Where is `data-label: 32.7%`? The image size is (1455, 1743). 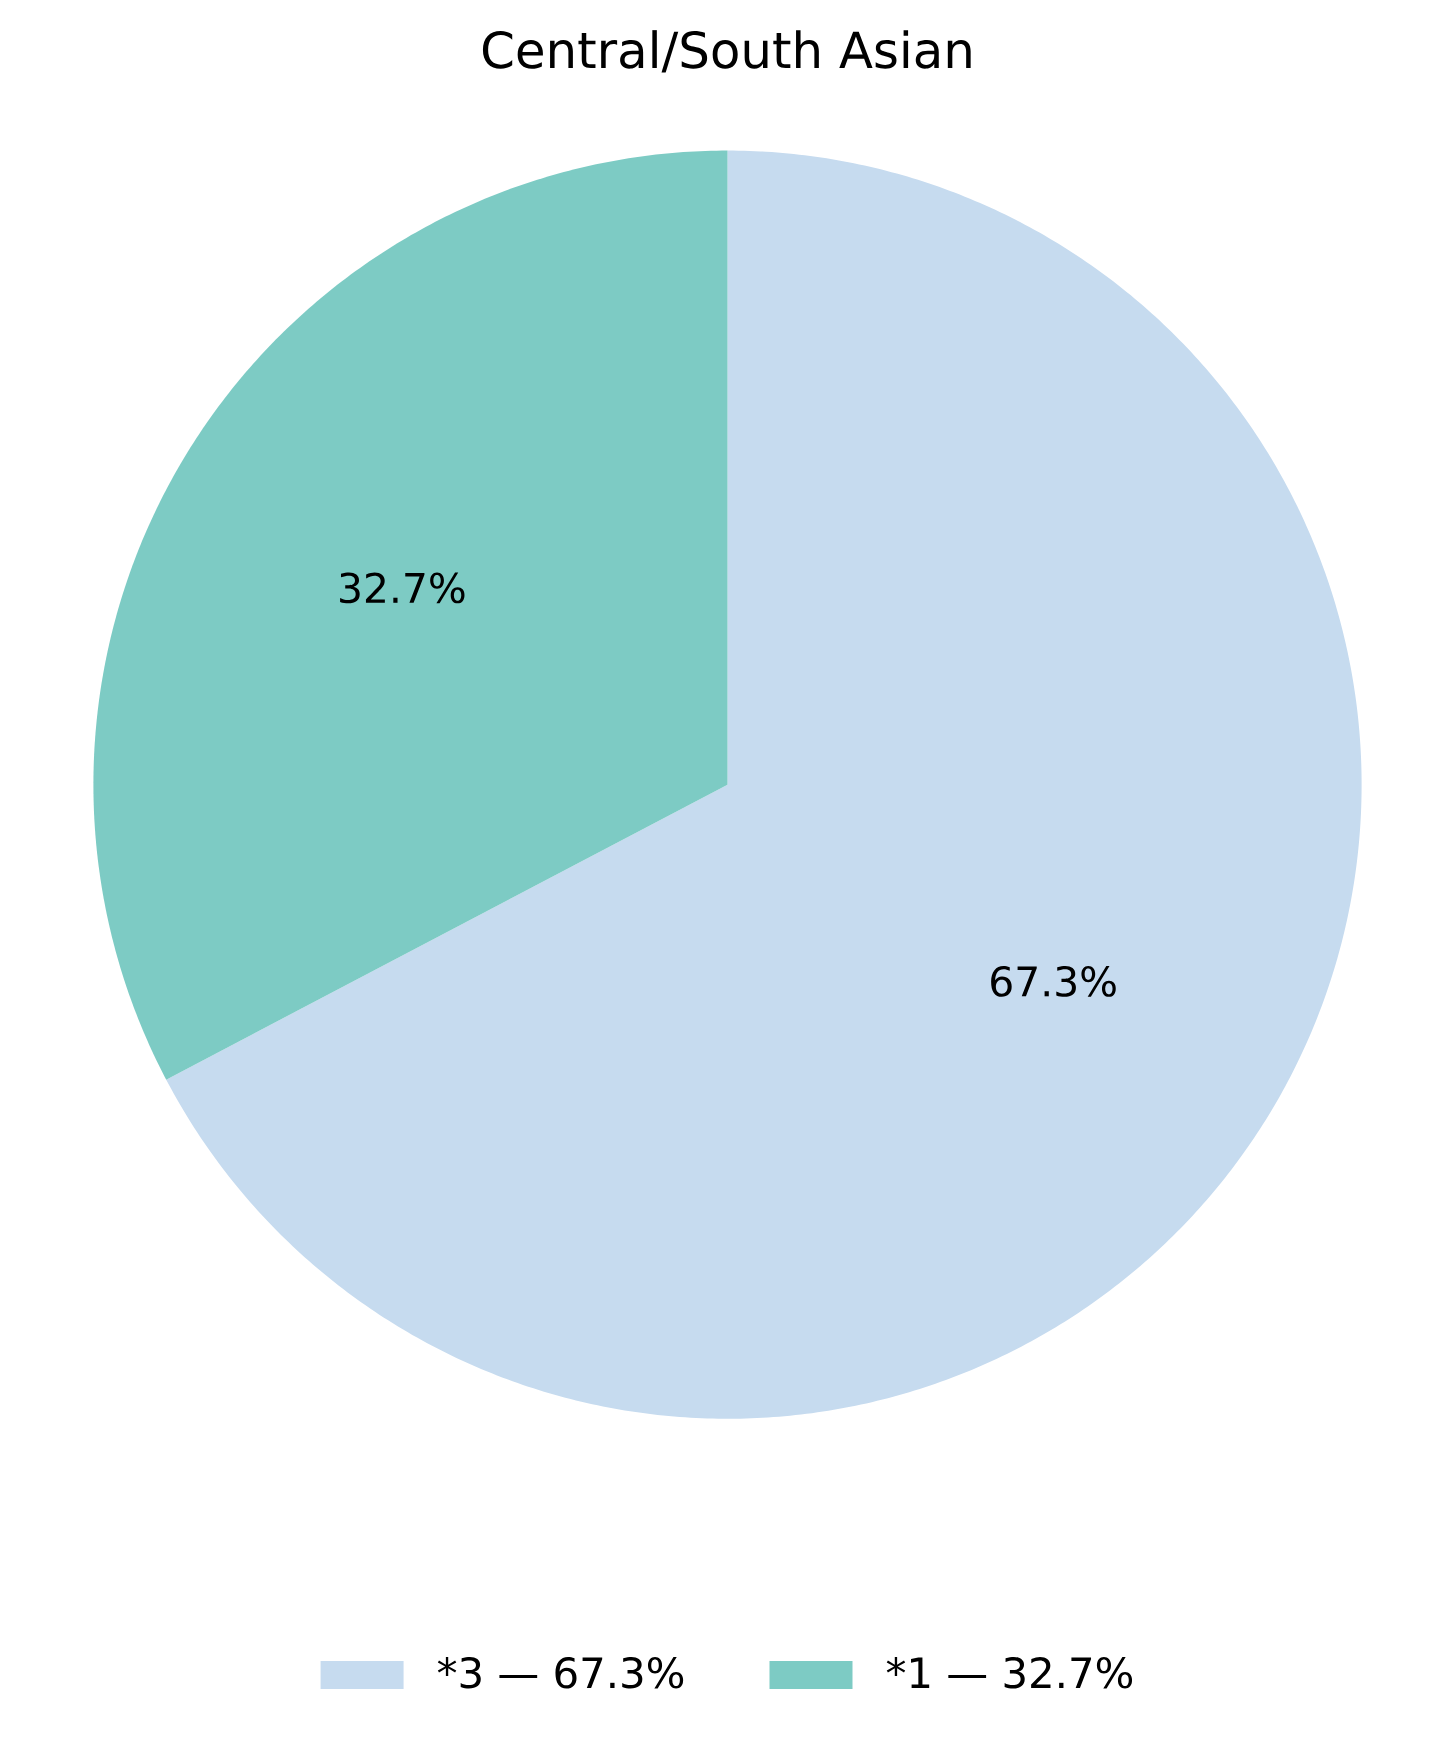
data-label: 32.7% is located at coordinates (402, 588).